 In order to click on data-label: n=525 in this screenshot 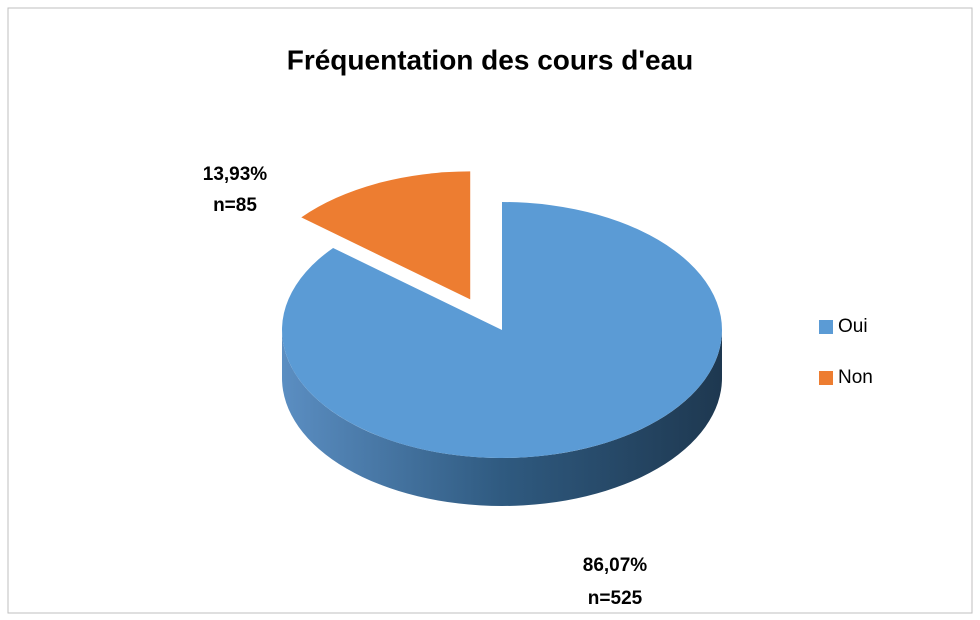, I will do `click(615, 598)`.